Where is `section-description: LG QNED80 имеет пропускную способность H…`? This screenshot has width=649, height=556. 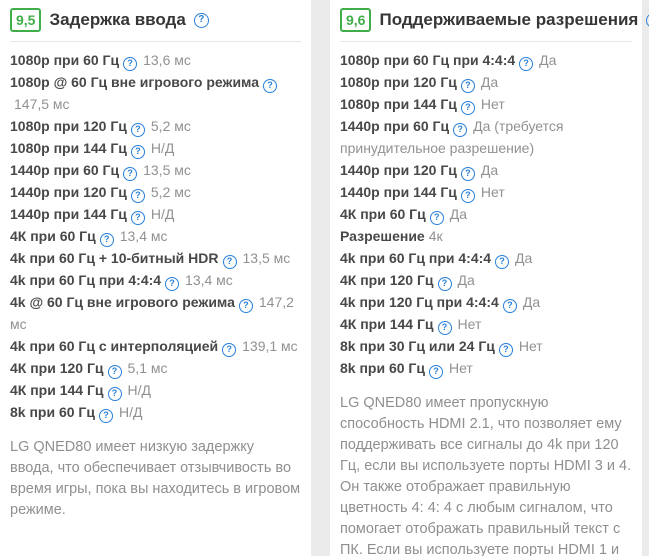 section-description: LG QNED80 имеет пропускную способность H… is located at coordinates (486, 475).